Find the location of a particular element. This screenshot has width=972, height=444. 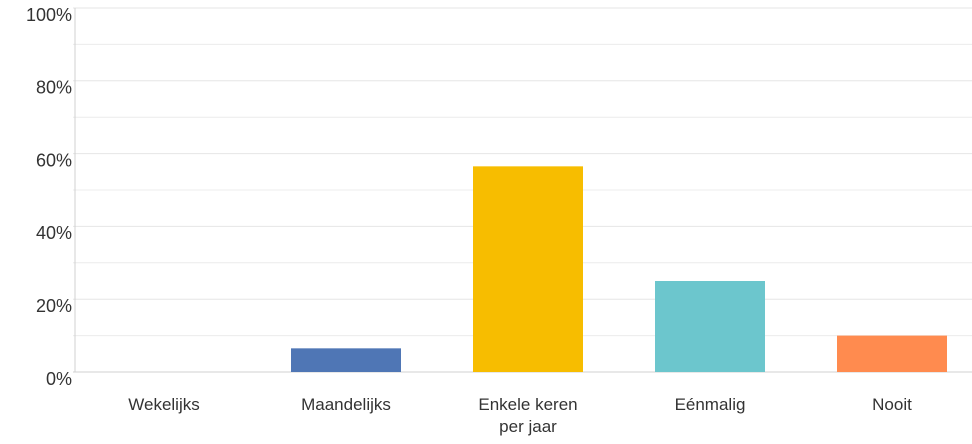

y-tick-label: 0% is located at coordinates (59, 379).